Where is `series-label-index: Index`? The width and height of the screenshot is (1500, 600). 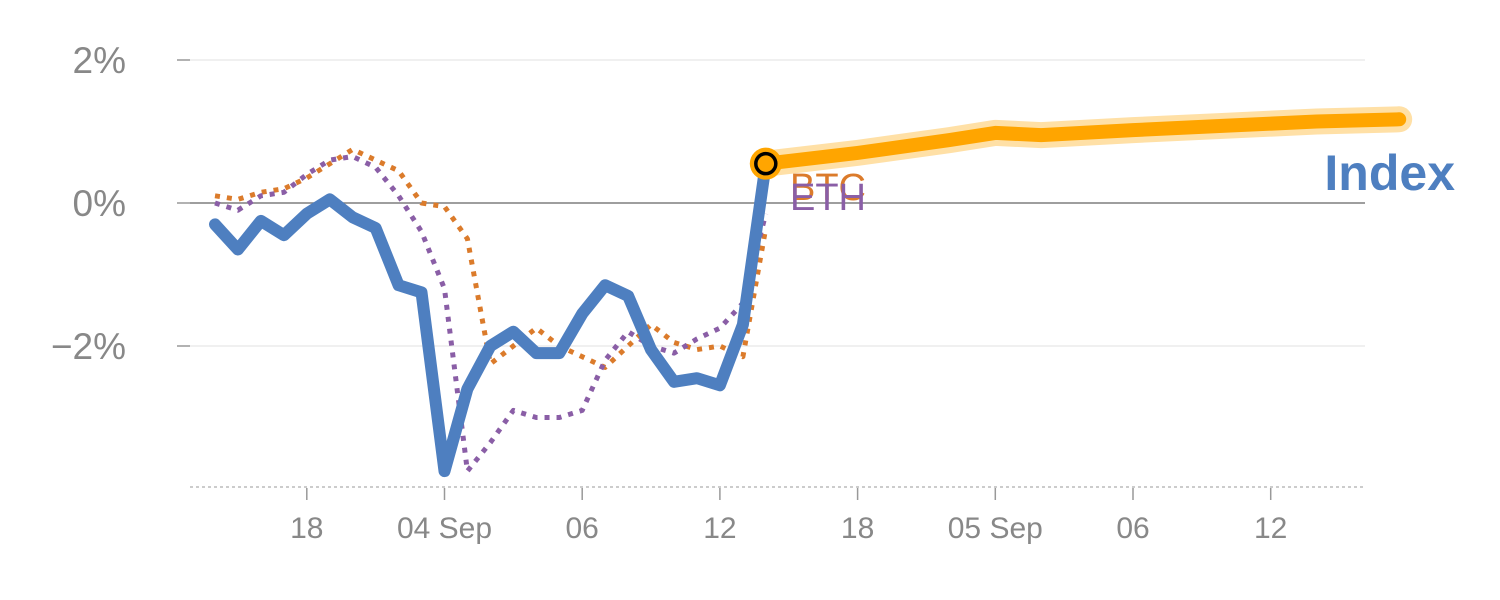 series-label-index: Index is located at coordinates (1389, 173).